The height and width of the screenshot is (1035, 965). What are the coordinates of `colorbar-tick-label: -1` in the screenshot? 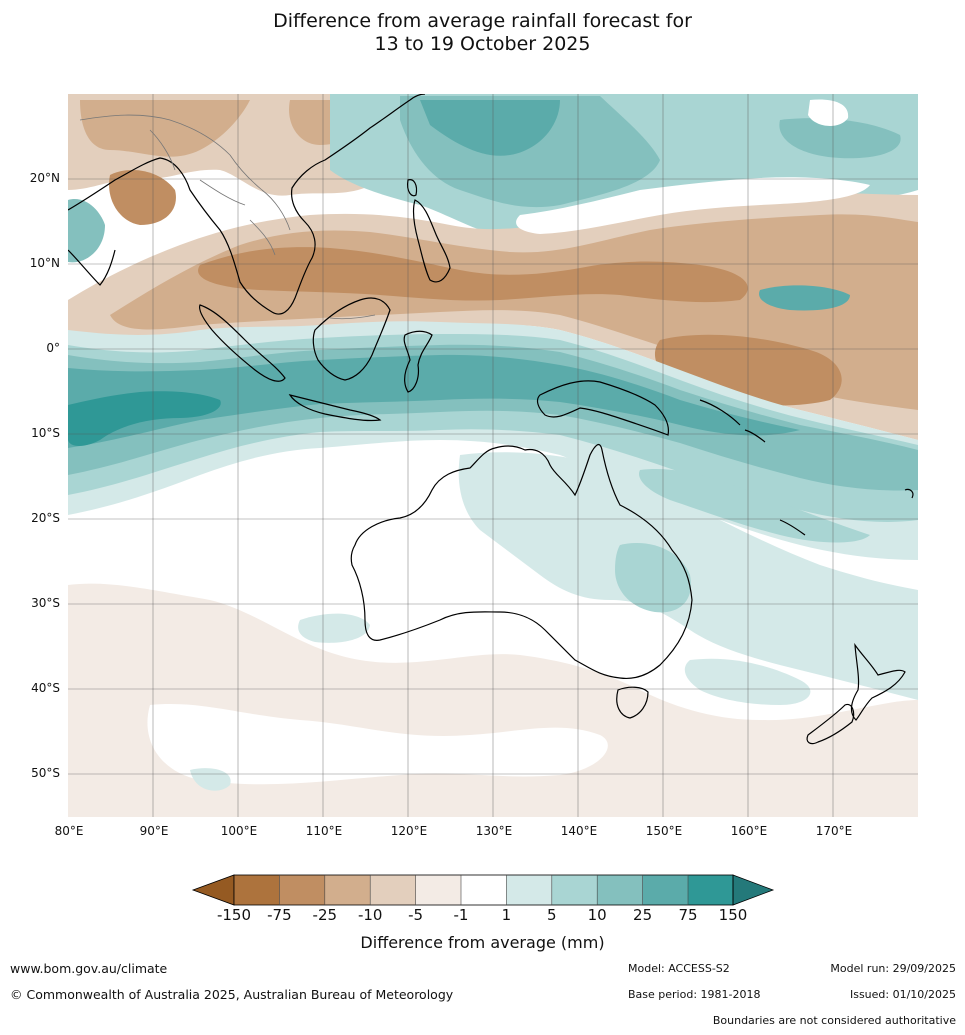 It's located at (461, 915).